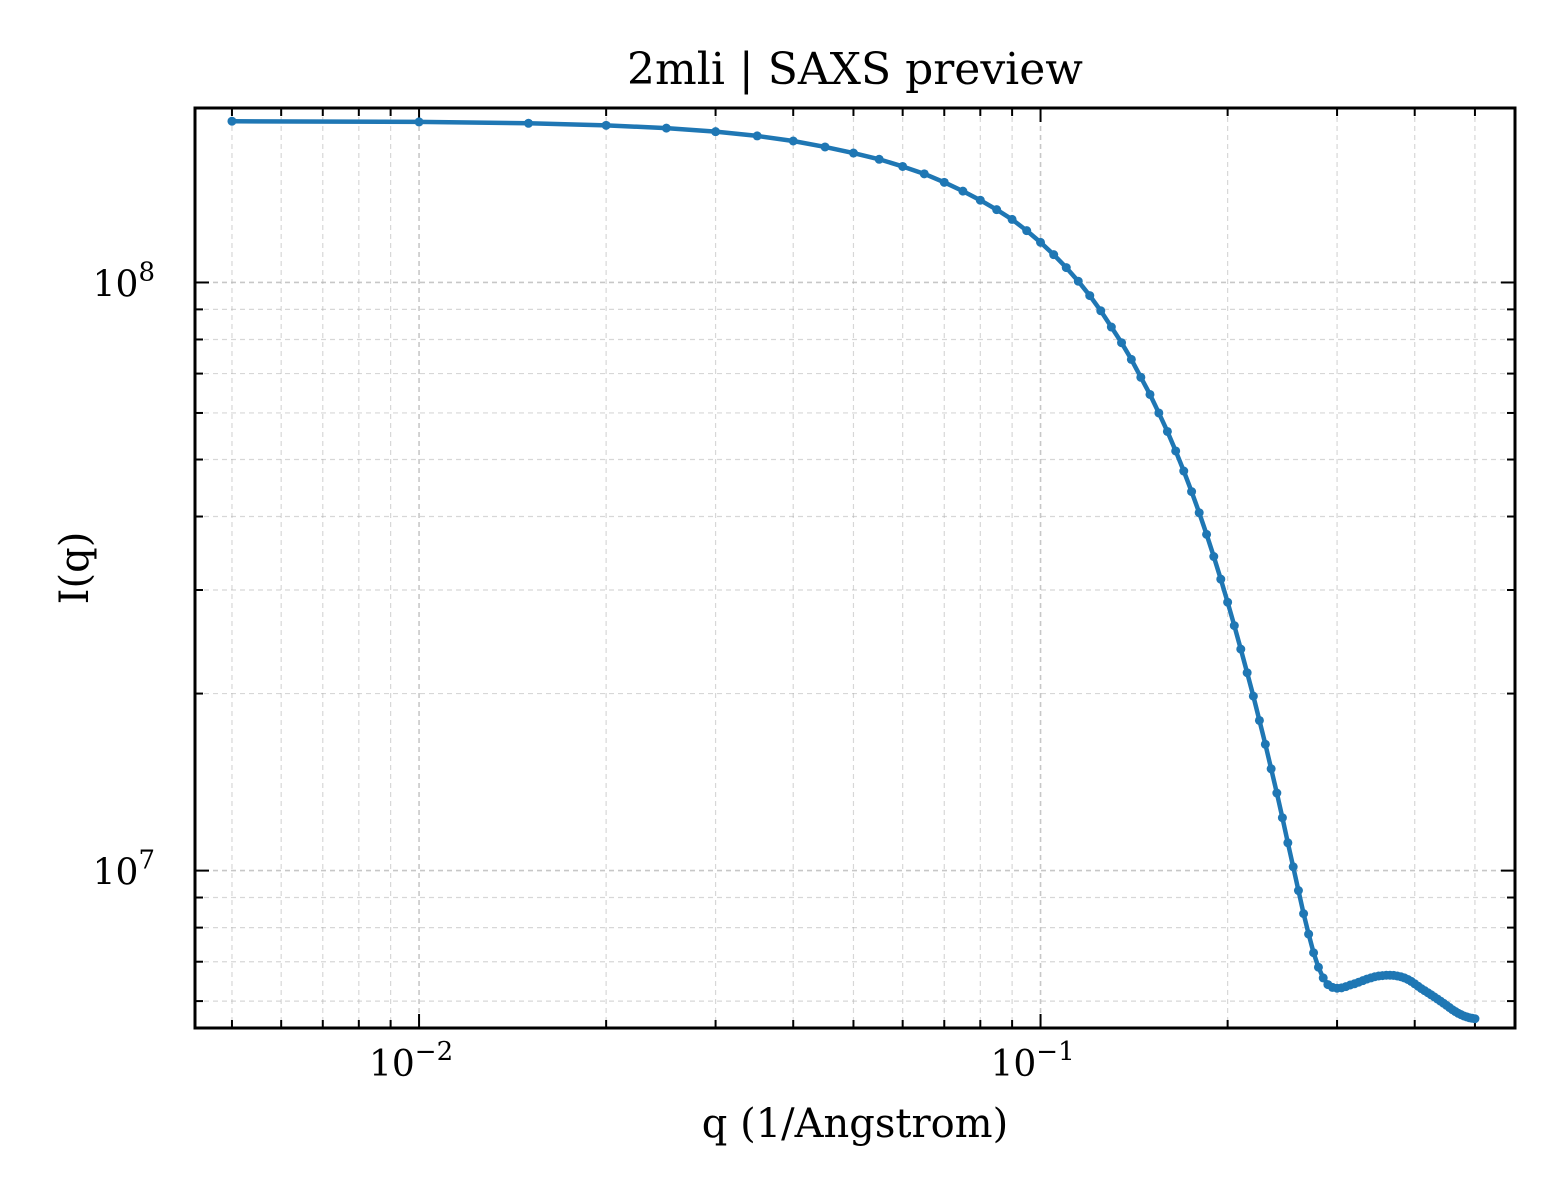 Image resolution: width=1560 pixels, height=1200 pixels. I want to click on x-tick-label: 10⁻¹, so click(1032, 1061).